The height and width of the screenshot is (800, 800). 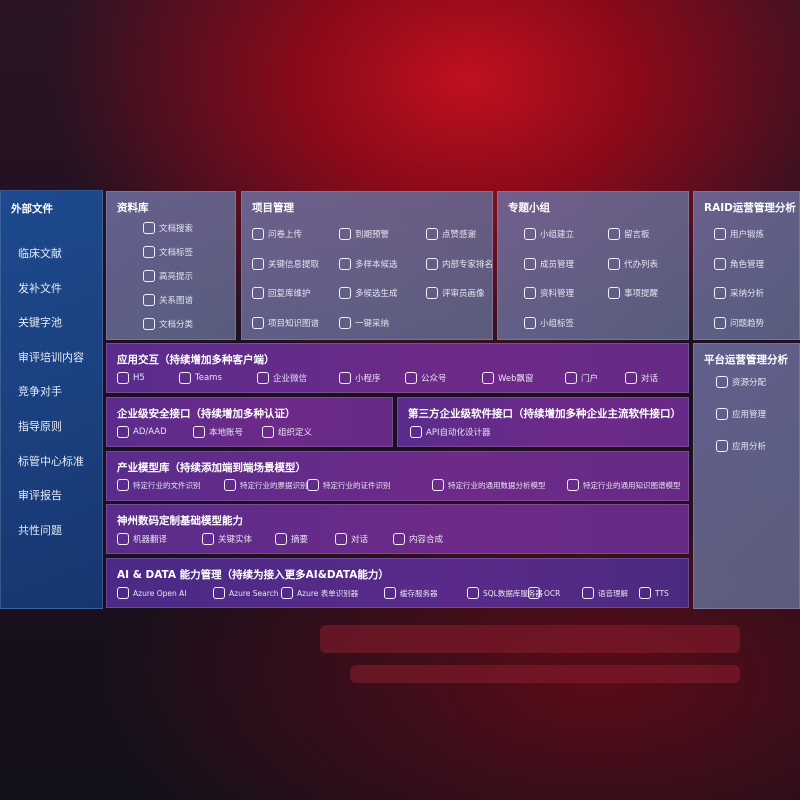 What do you see at coordinates (654, 593) in the screenshot?
I see `ai-item: TTS` at bounding box center [654, 593].